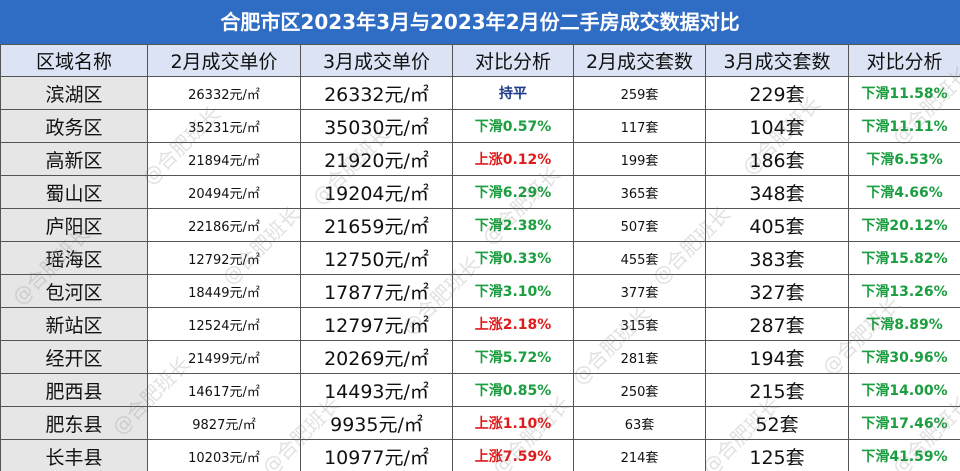 The width and height of the screenshot is (960, 471). What do you see at coordinates (224, 258) in the screenshot?
I see `table-cell: 12792元/㎡` at bounding box center [224, 258].